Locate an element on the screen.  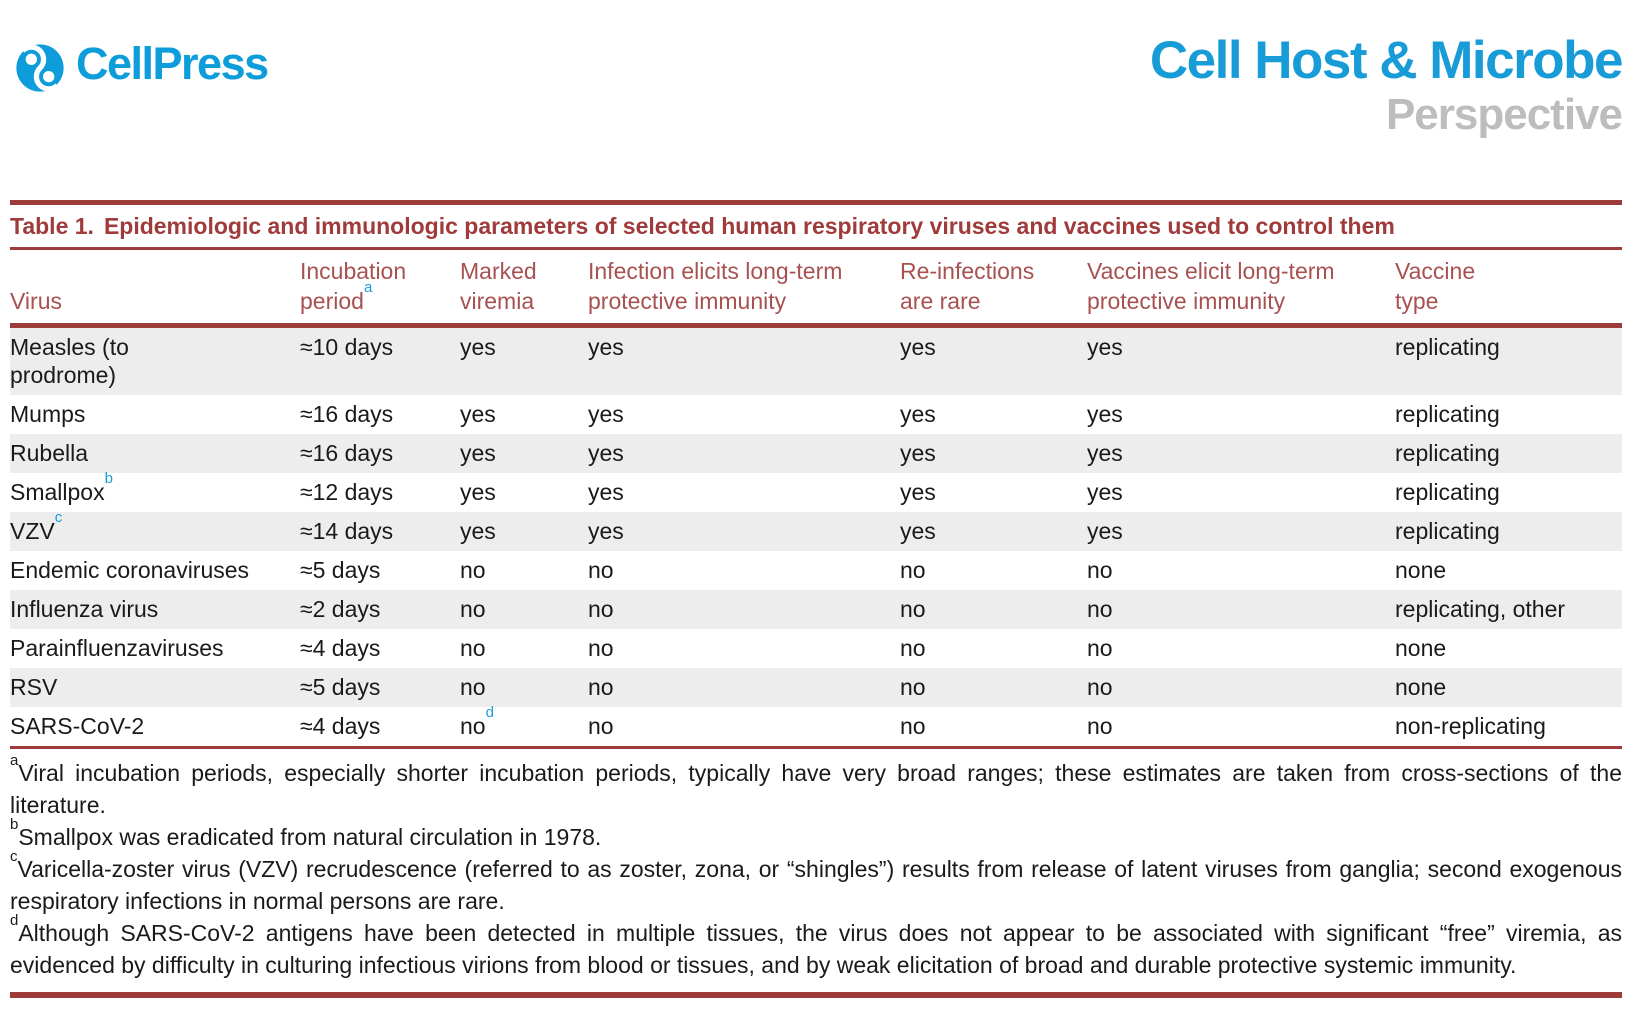
virus-cell: SARS-CoV-2 is located at coordinates (77, 726).